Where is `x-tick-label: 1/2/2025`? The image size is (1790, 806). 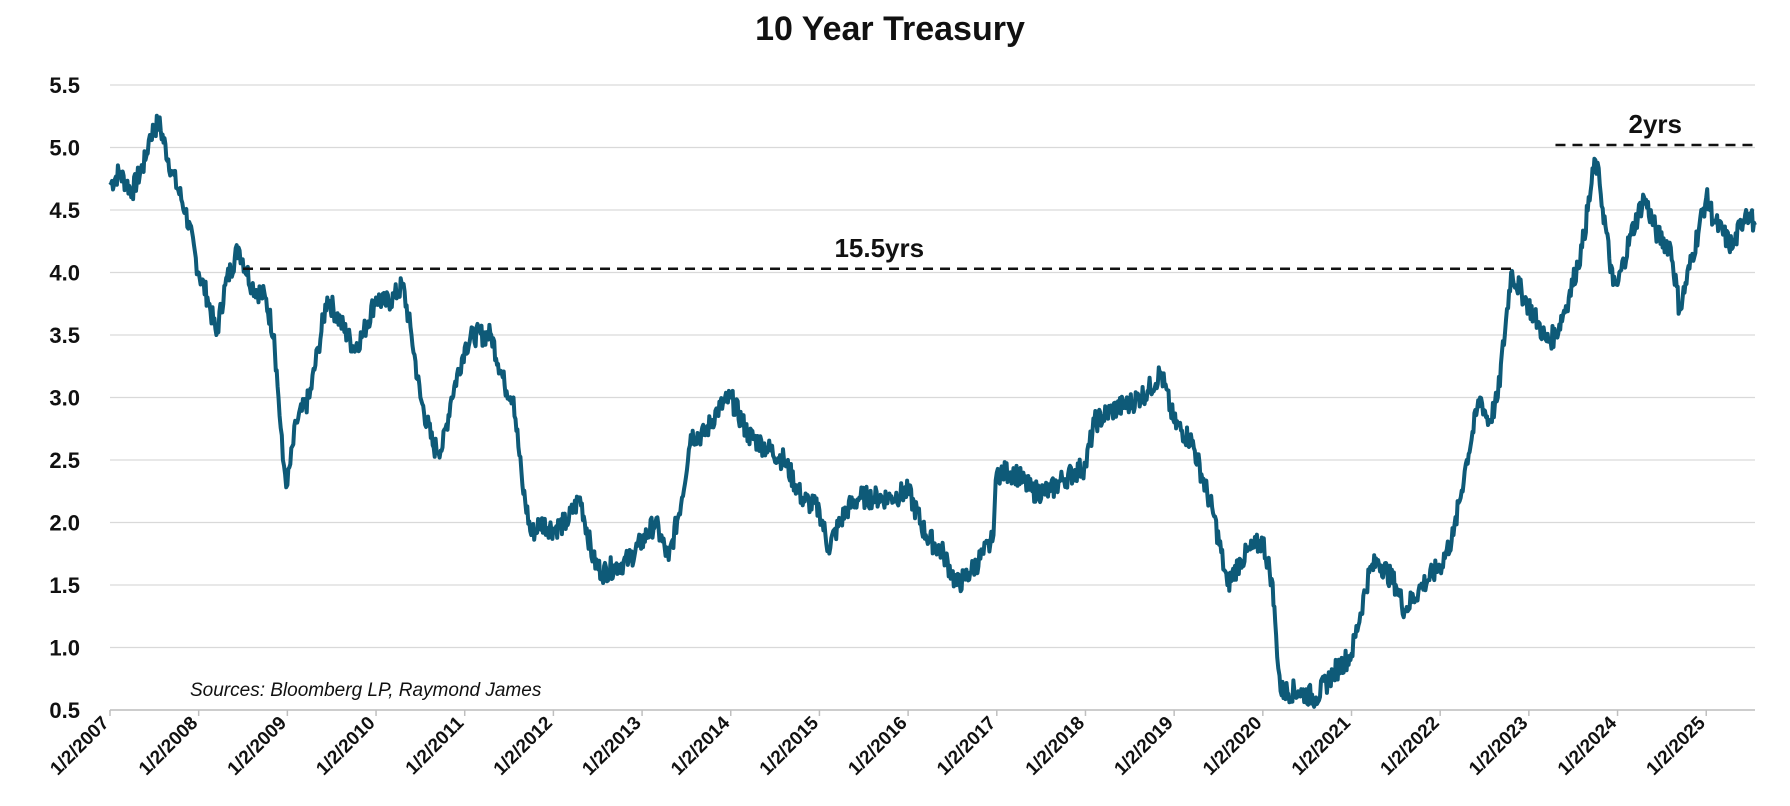 x-tick-label: 1/2/2025 is located at coordinates (1676, 745).